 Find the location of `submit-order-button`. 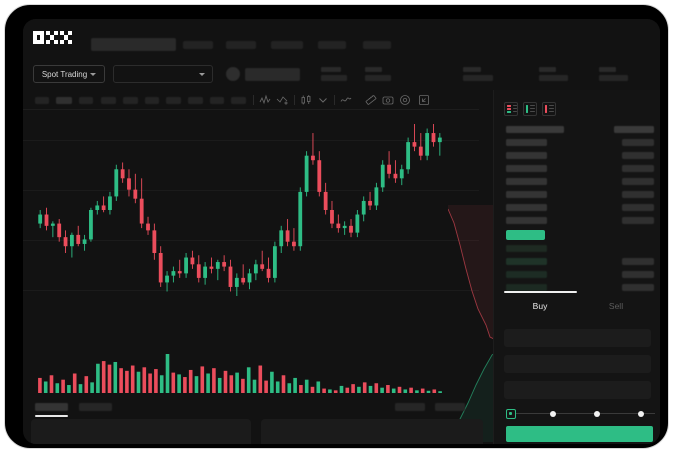

submit-order-button is located at coordinates (579, 434).